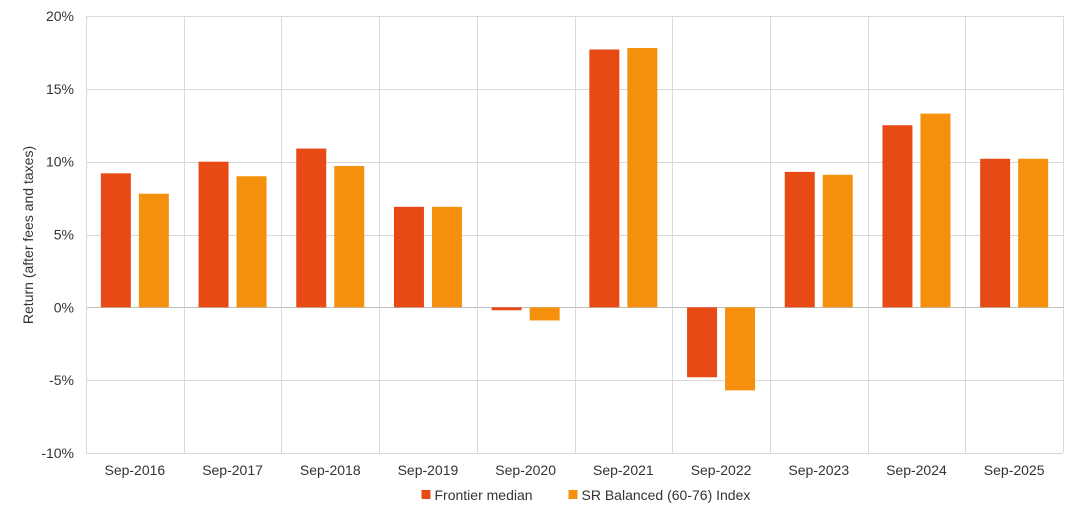 The width and height of the screenshot is (1080, 521). What do you see at coordinates (604, 178) in the screenshot?
I see `bar-frontier-median-sep-2021` at bounding box center [604, 178].